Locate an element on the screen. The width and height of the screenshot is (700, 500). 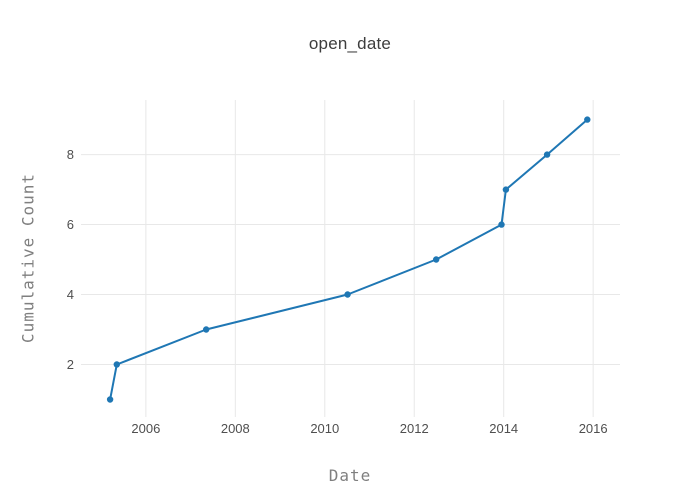
y-tick-label: 8 is located at coordinates (70, 154).